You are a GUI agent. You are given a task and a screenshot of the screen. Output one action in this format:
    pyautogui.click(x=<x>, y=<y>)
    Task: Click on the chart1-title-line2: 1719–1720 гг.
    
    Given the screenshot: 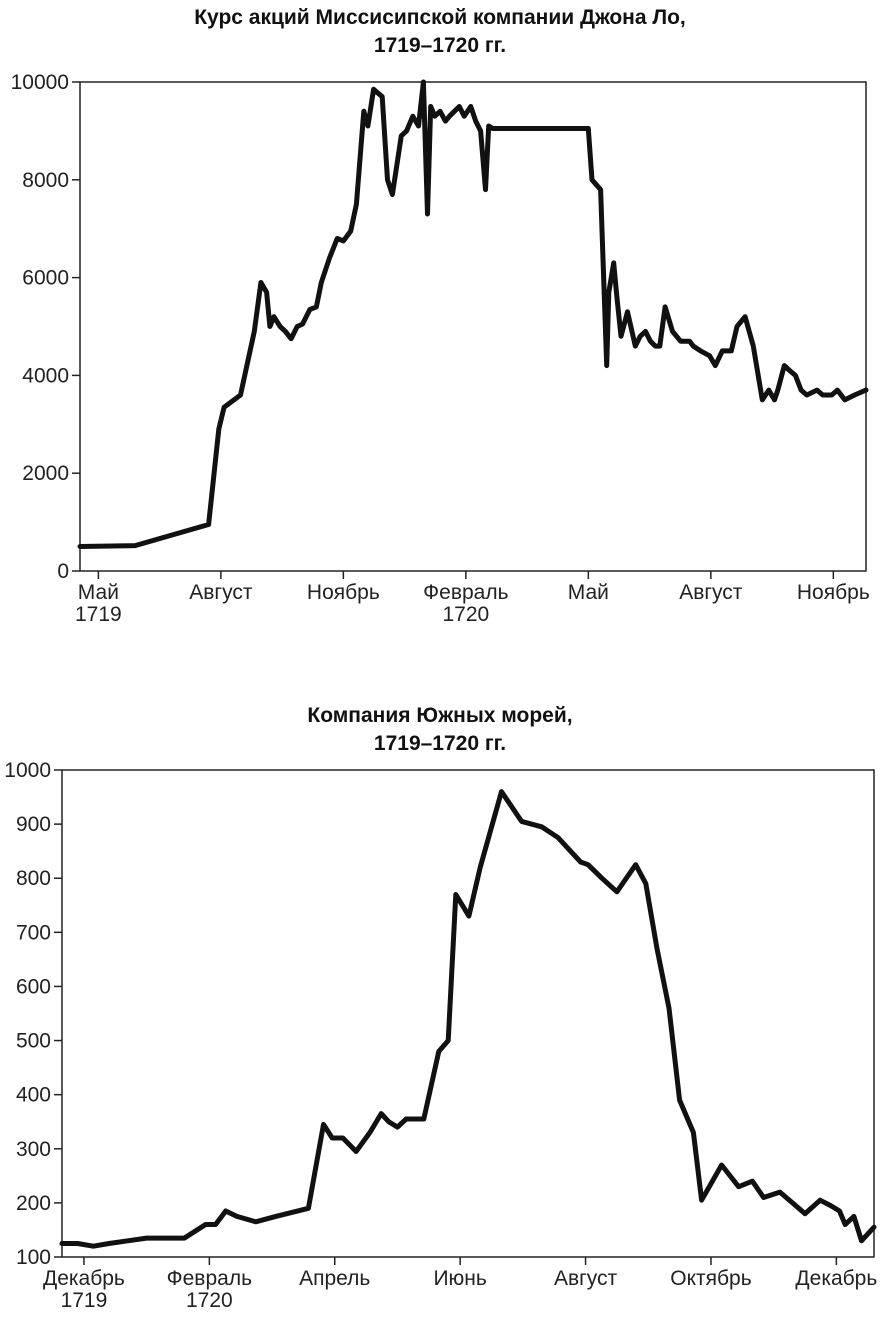 What is the action you would take?
    pyautogui.click(x=440, y=45)
    